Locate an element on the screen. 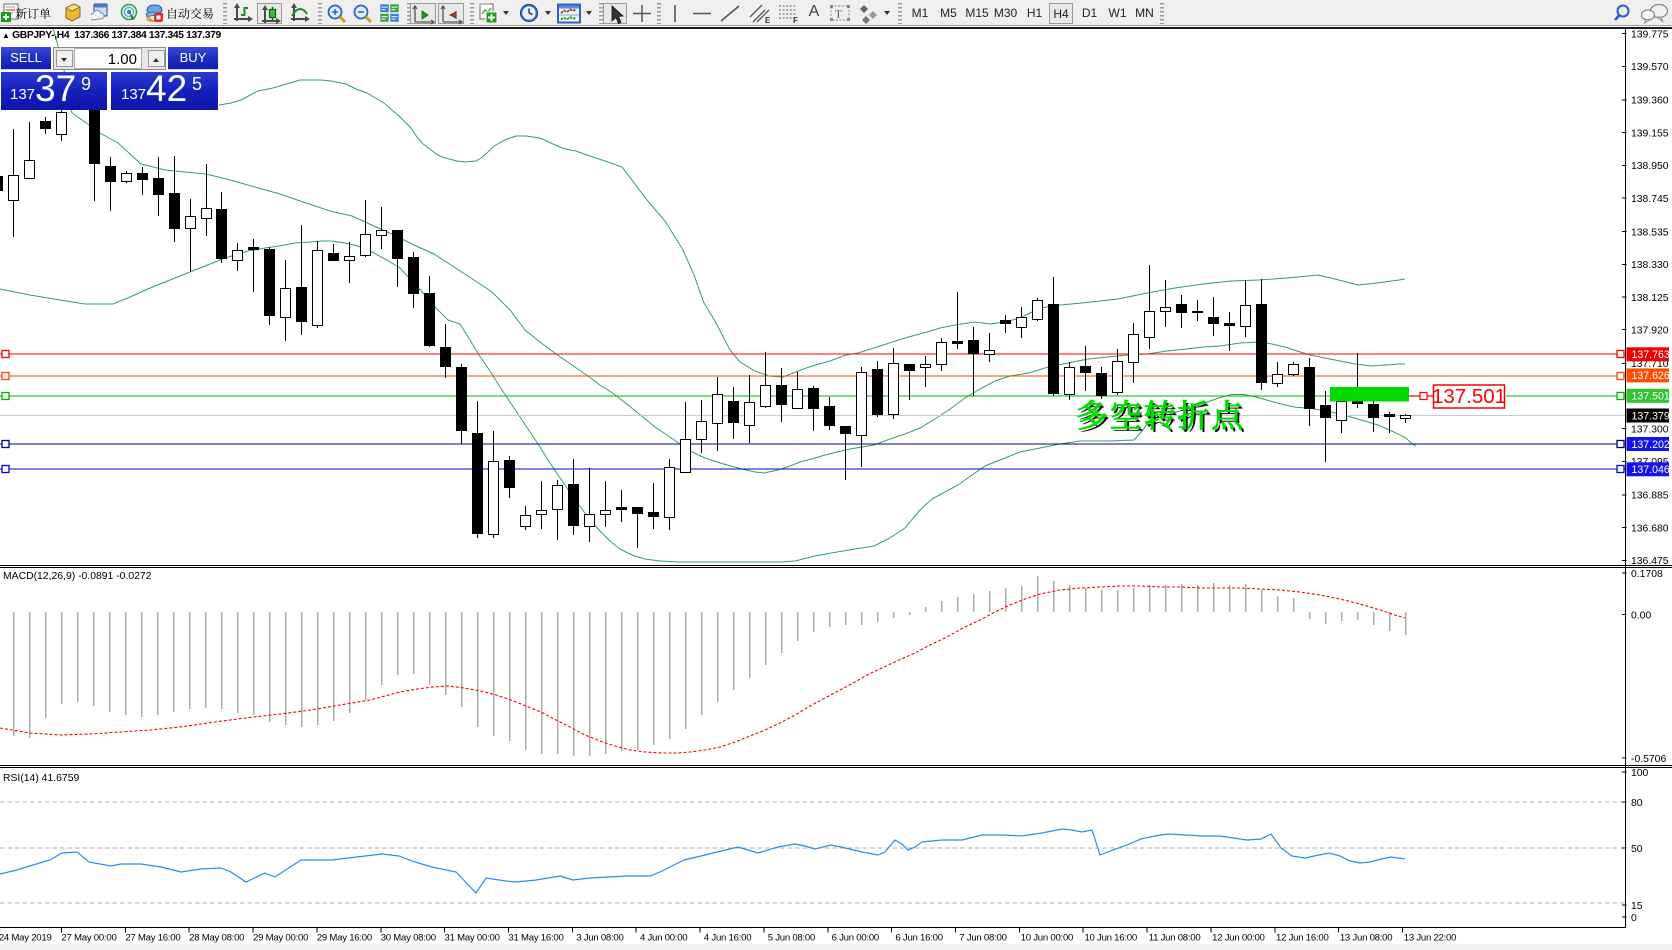  svg-text: 10 Jun 16:00 is located at coordinates (1110, 938).